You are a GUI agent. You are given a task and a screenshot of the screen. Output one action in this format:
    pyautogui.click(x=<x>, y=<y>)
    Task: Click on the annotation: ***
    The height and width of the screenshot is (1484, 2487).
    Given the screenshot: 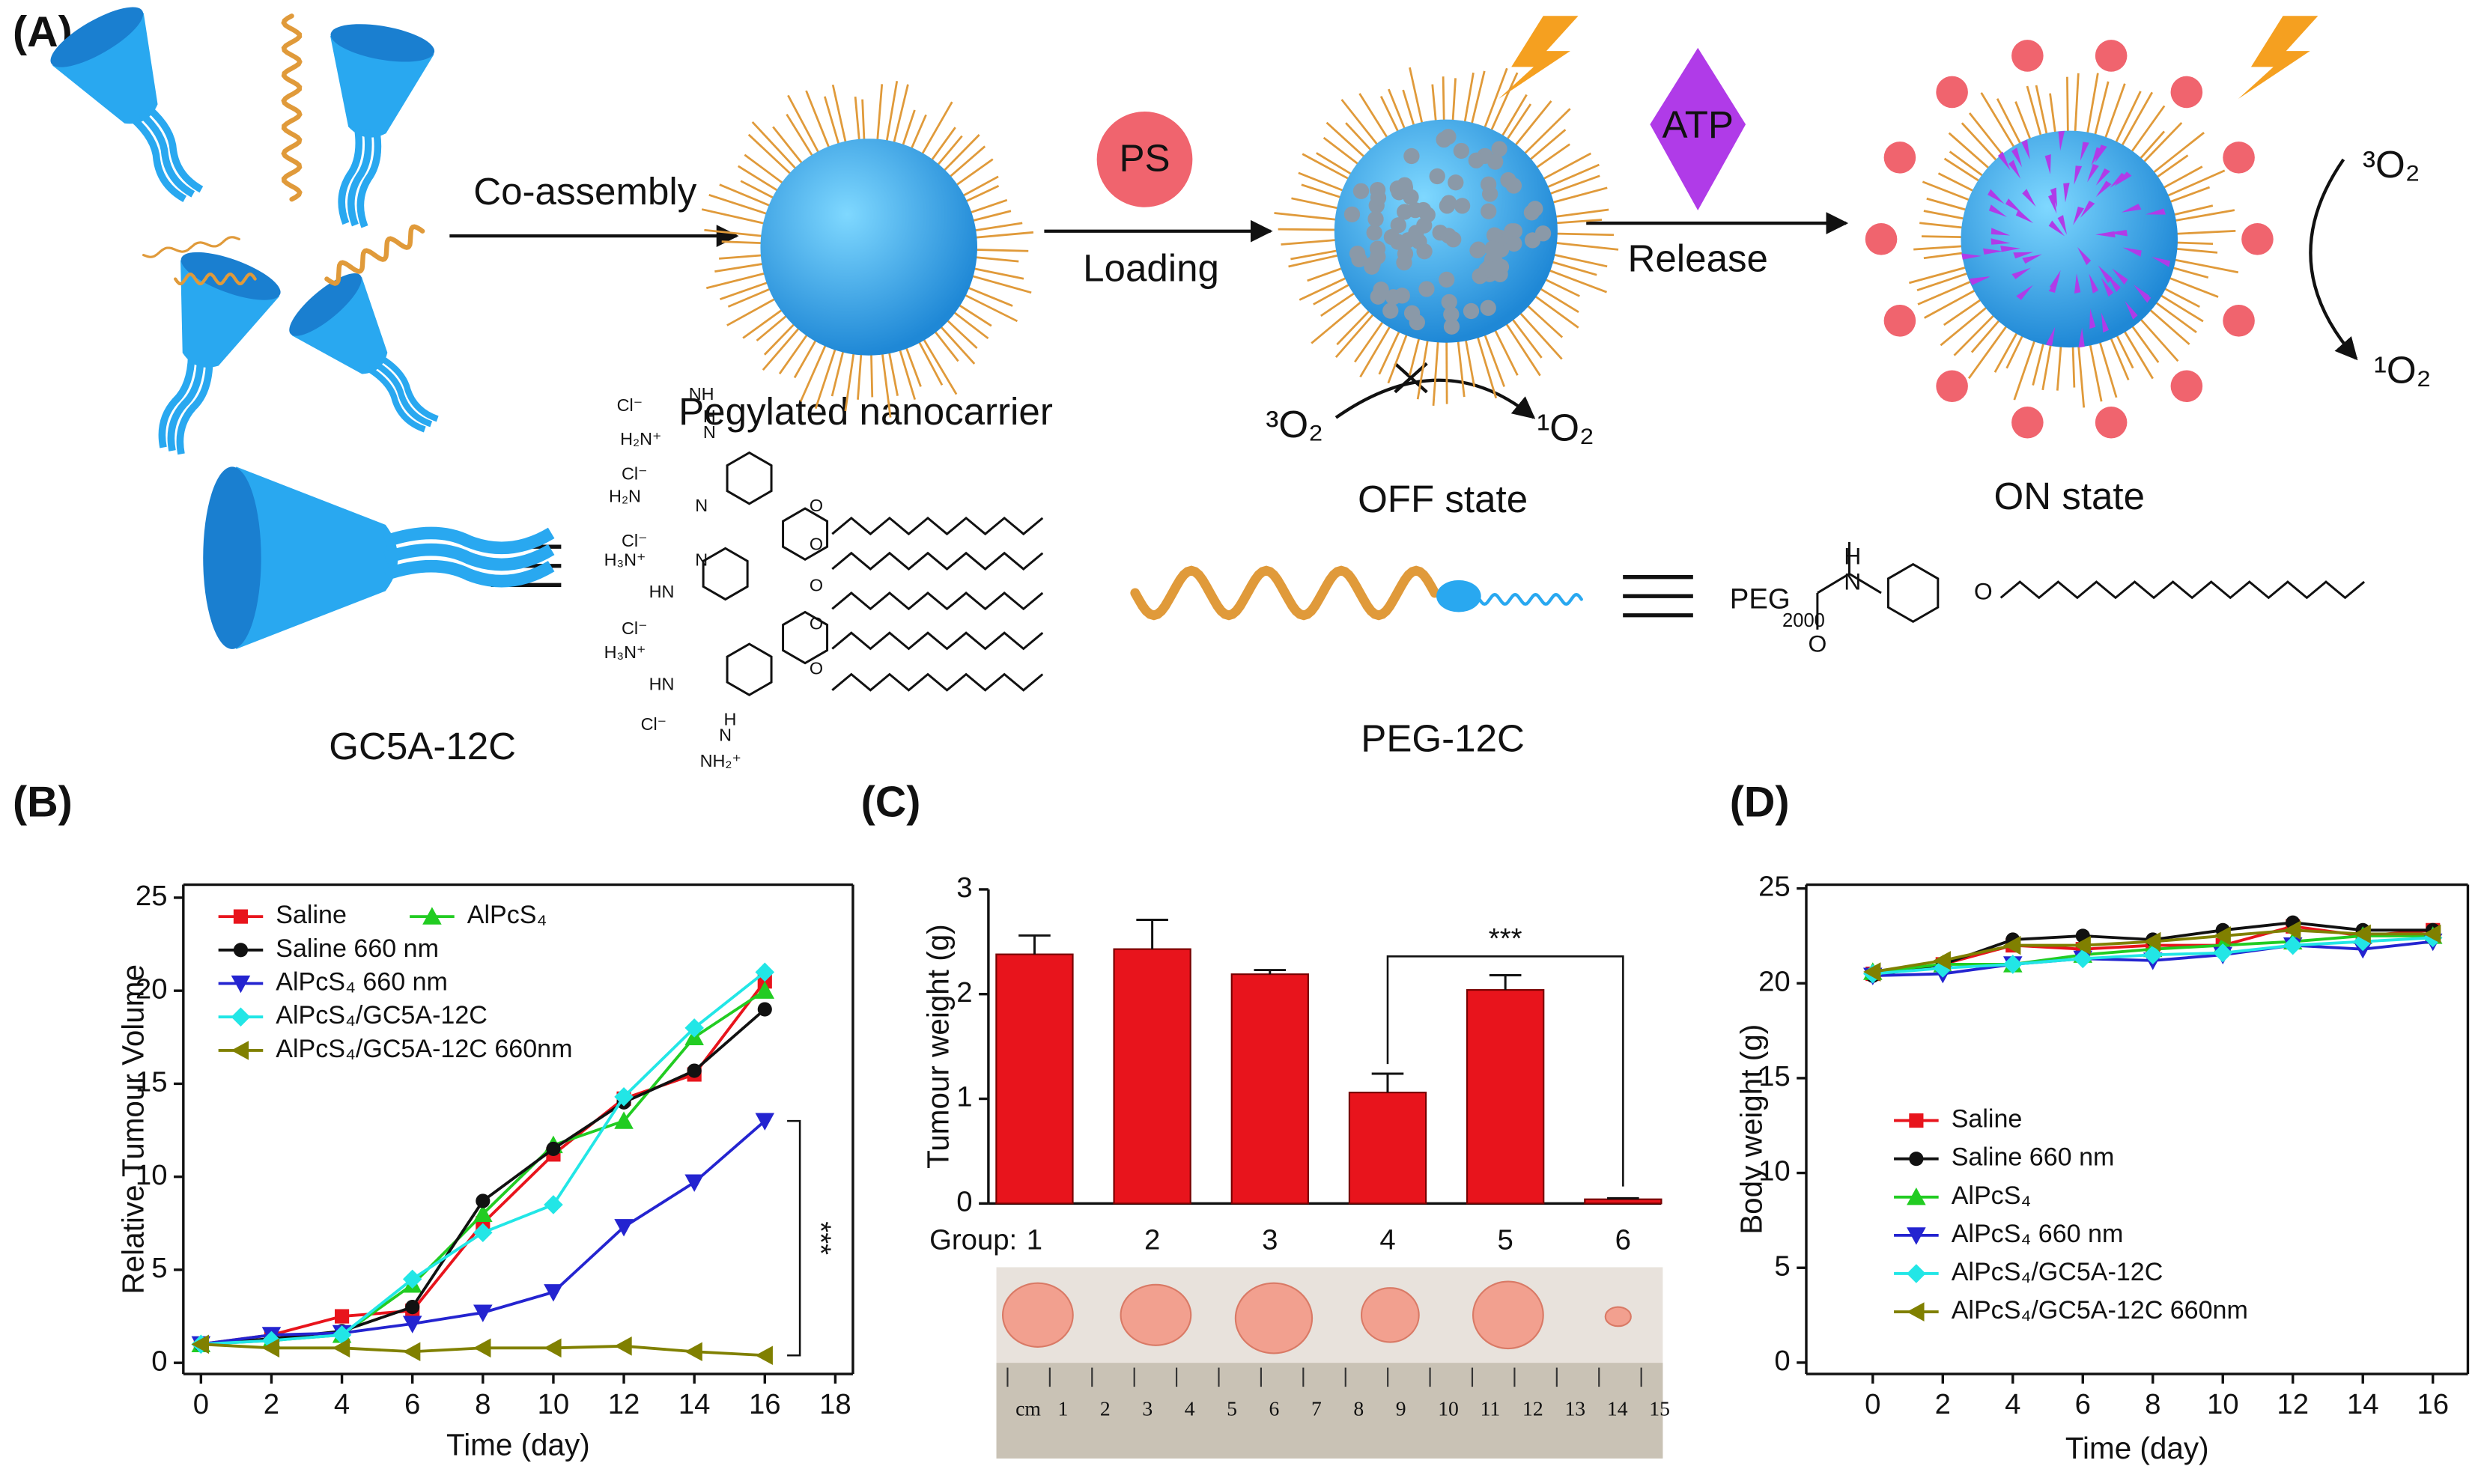 What is the action you would take?
    pyautogui.click(x=1505, y=938)
    